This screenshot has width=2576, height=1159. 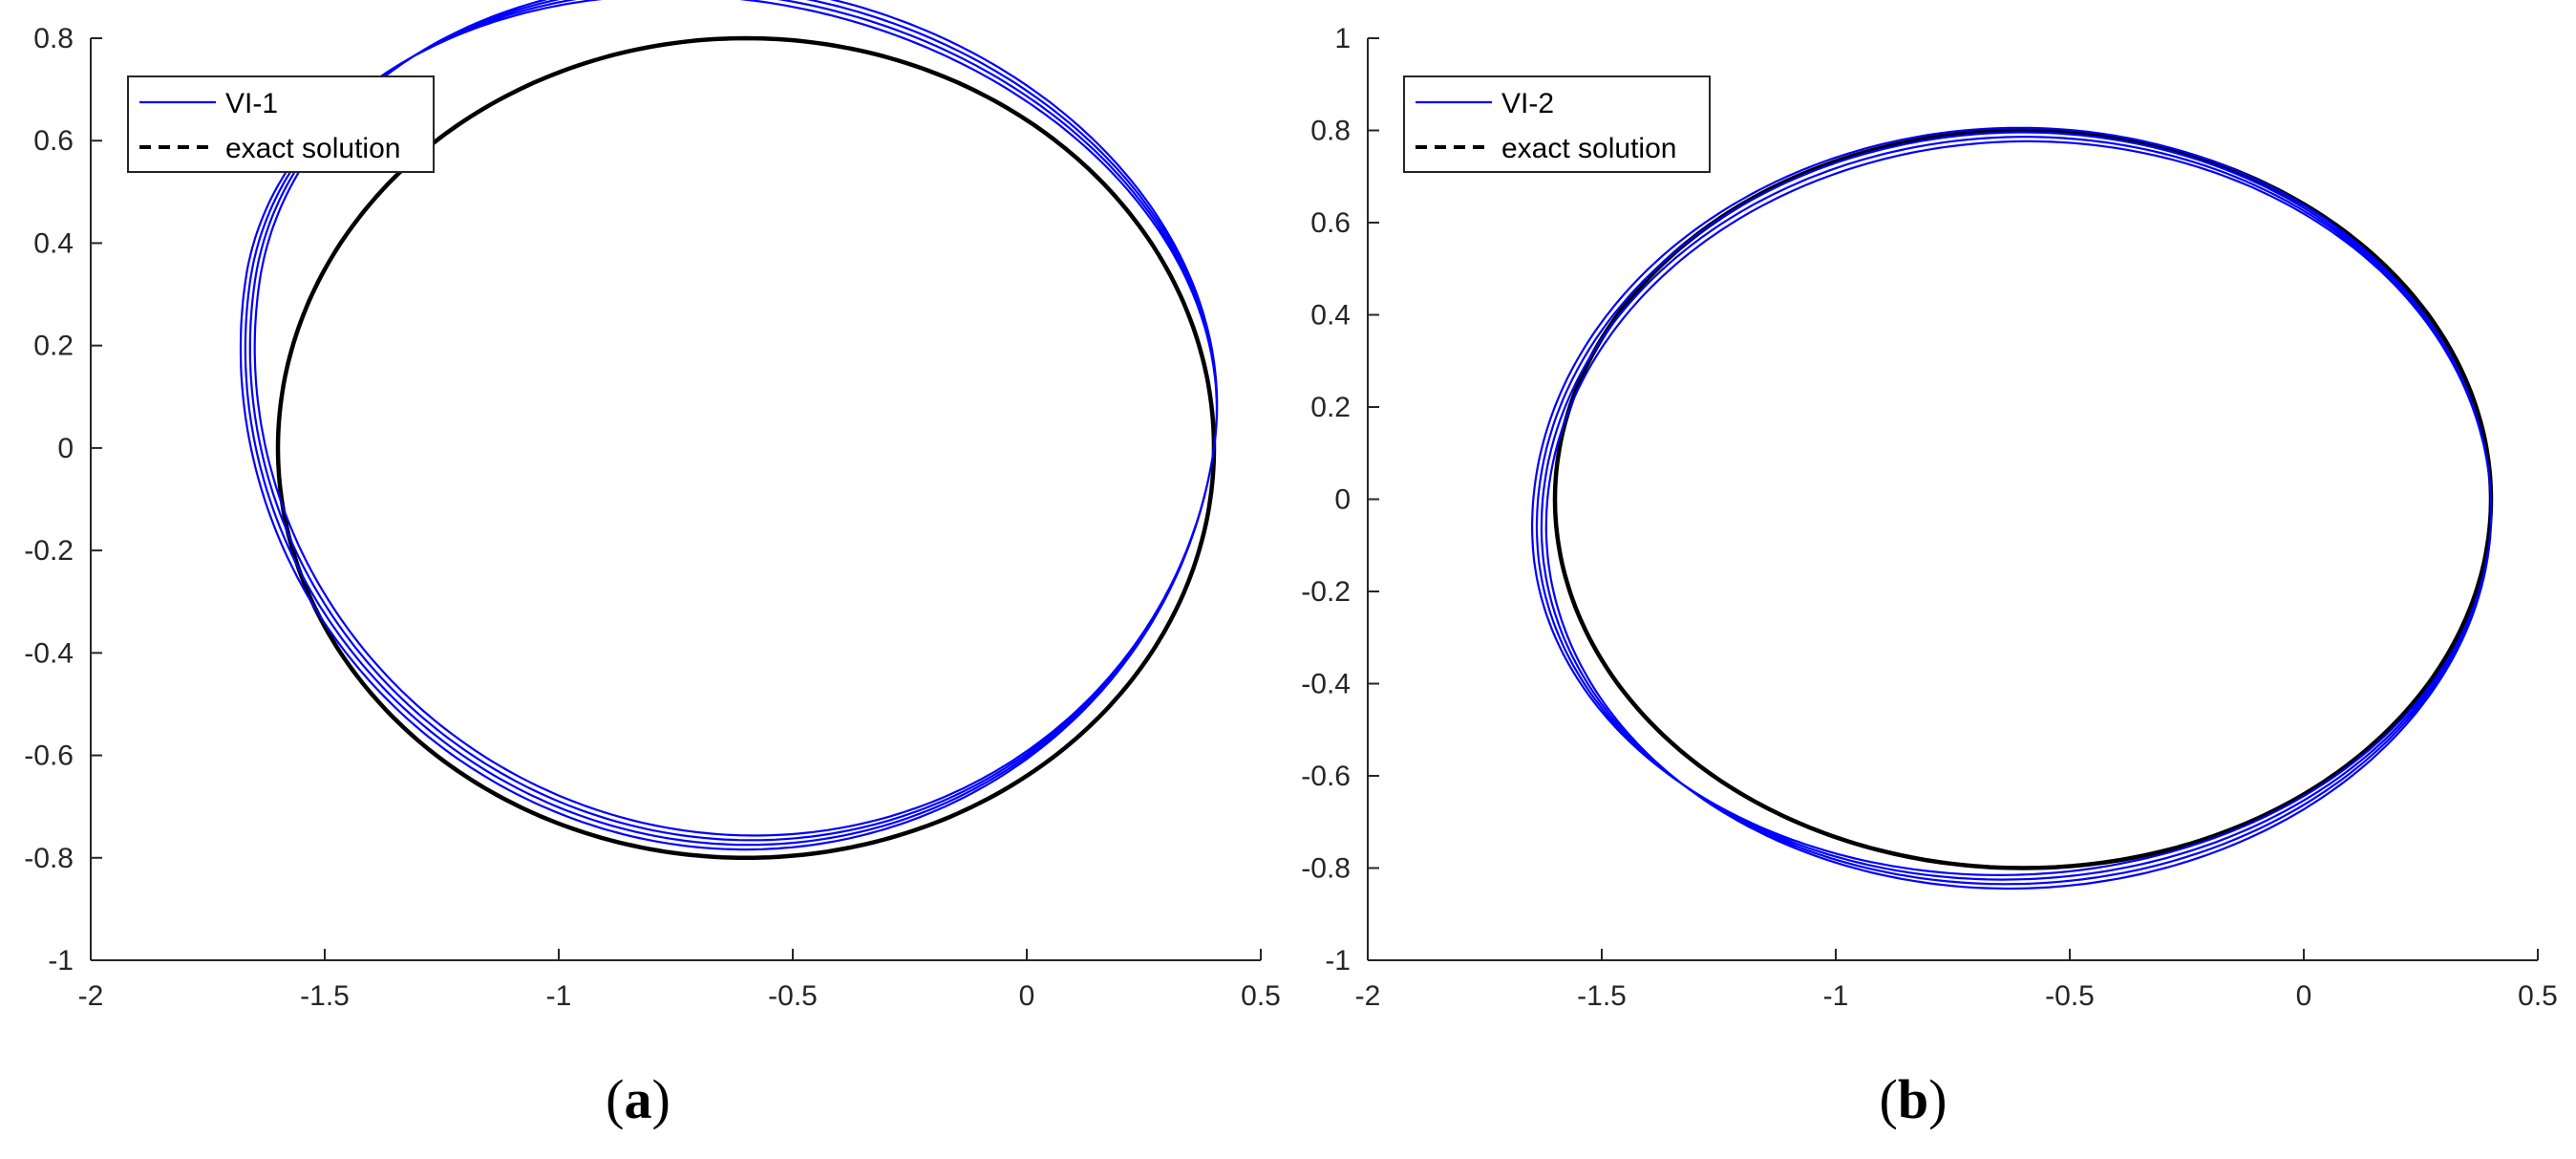 I want to click on panel-label: (b), so click(x=1914, y=1099).